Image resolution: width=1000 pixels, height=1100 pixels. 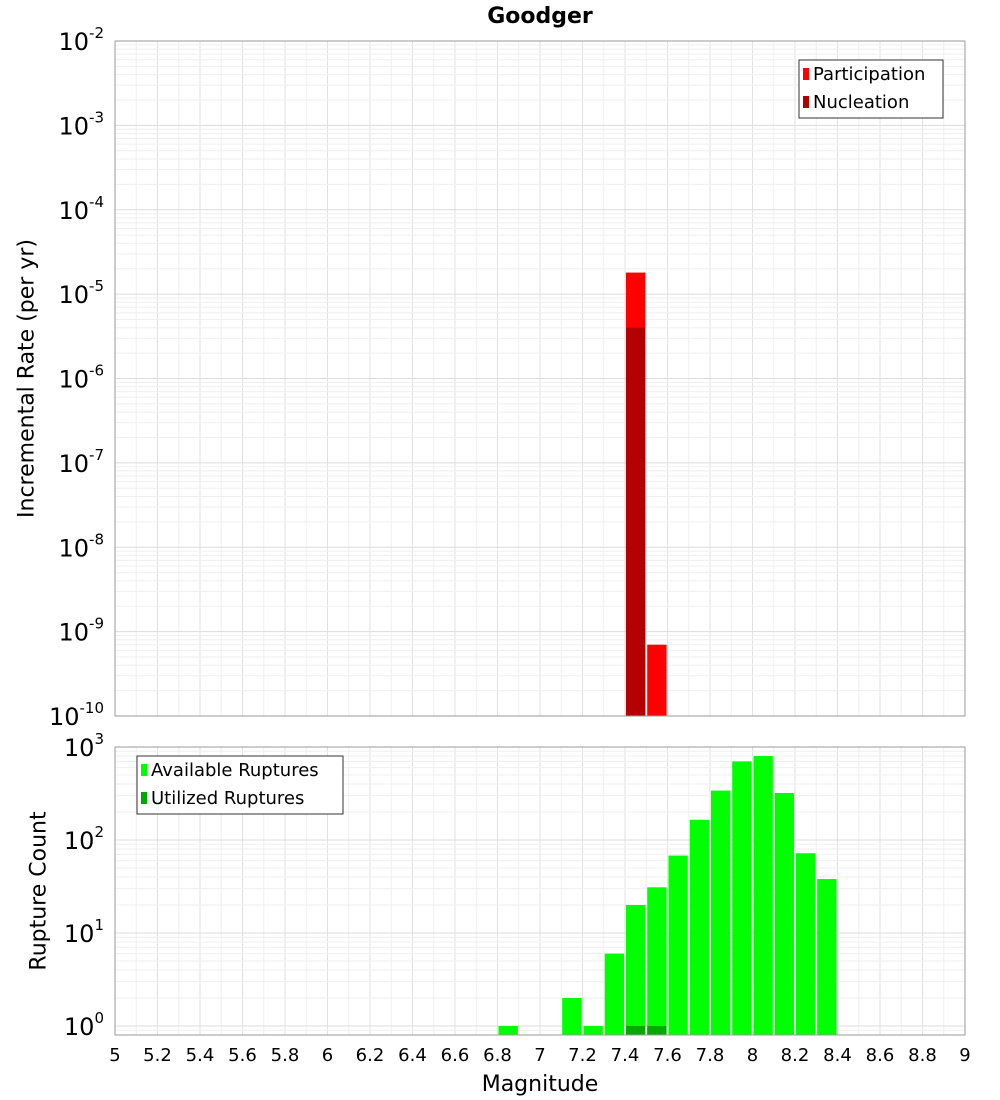 I want to click on x-axis-label: Magnitude, so click(x=540, y=1084).